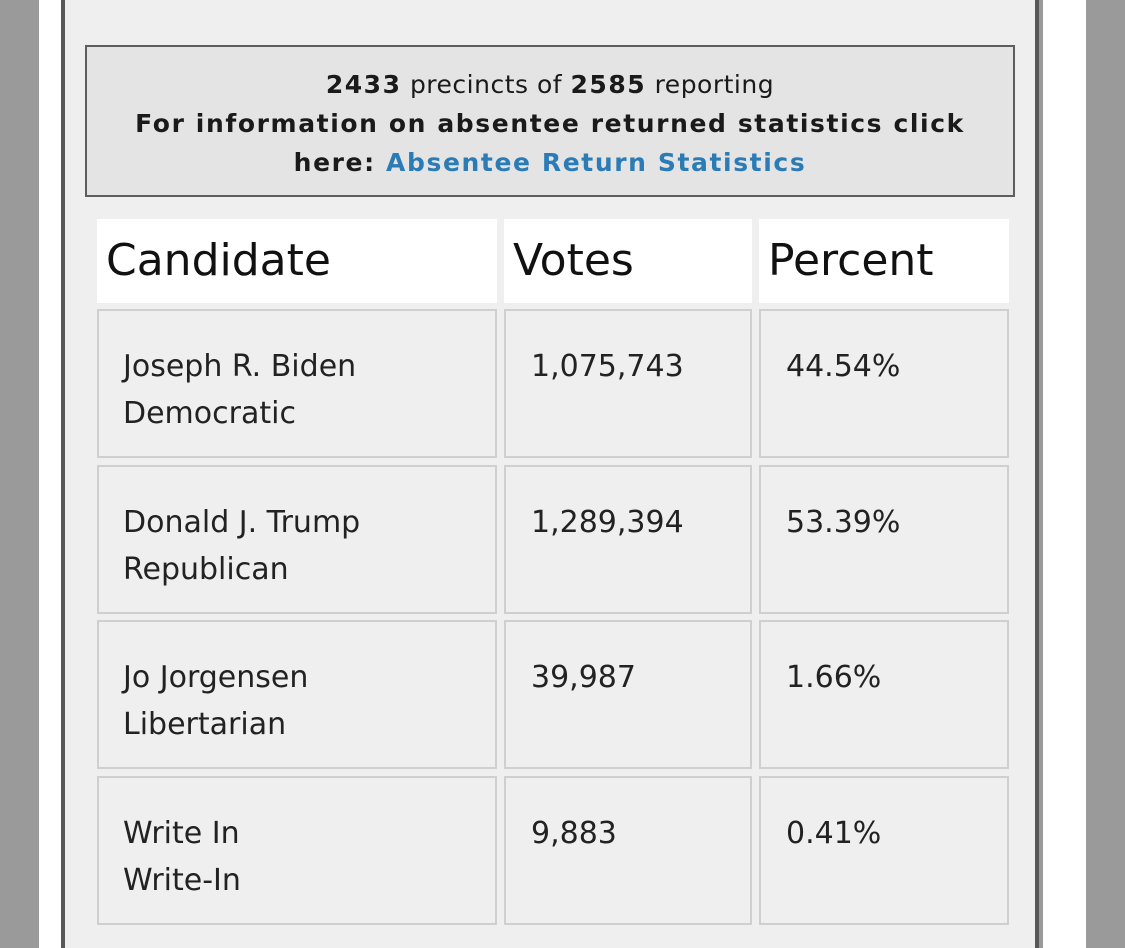 Image resolution: width=1125 pixels, height=948 pixels. I want to click on candidate-cell: Write In Write-In, so click(297, 850).